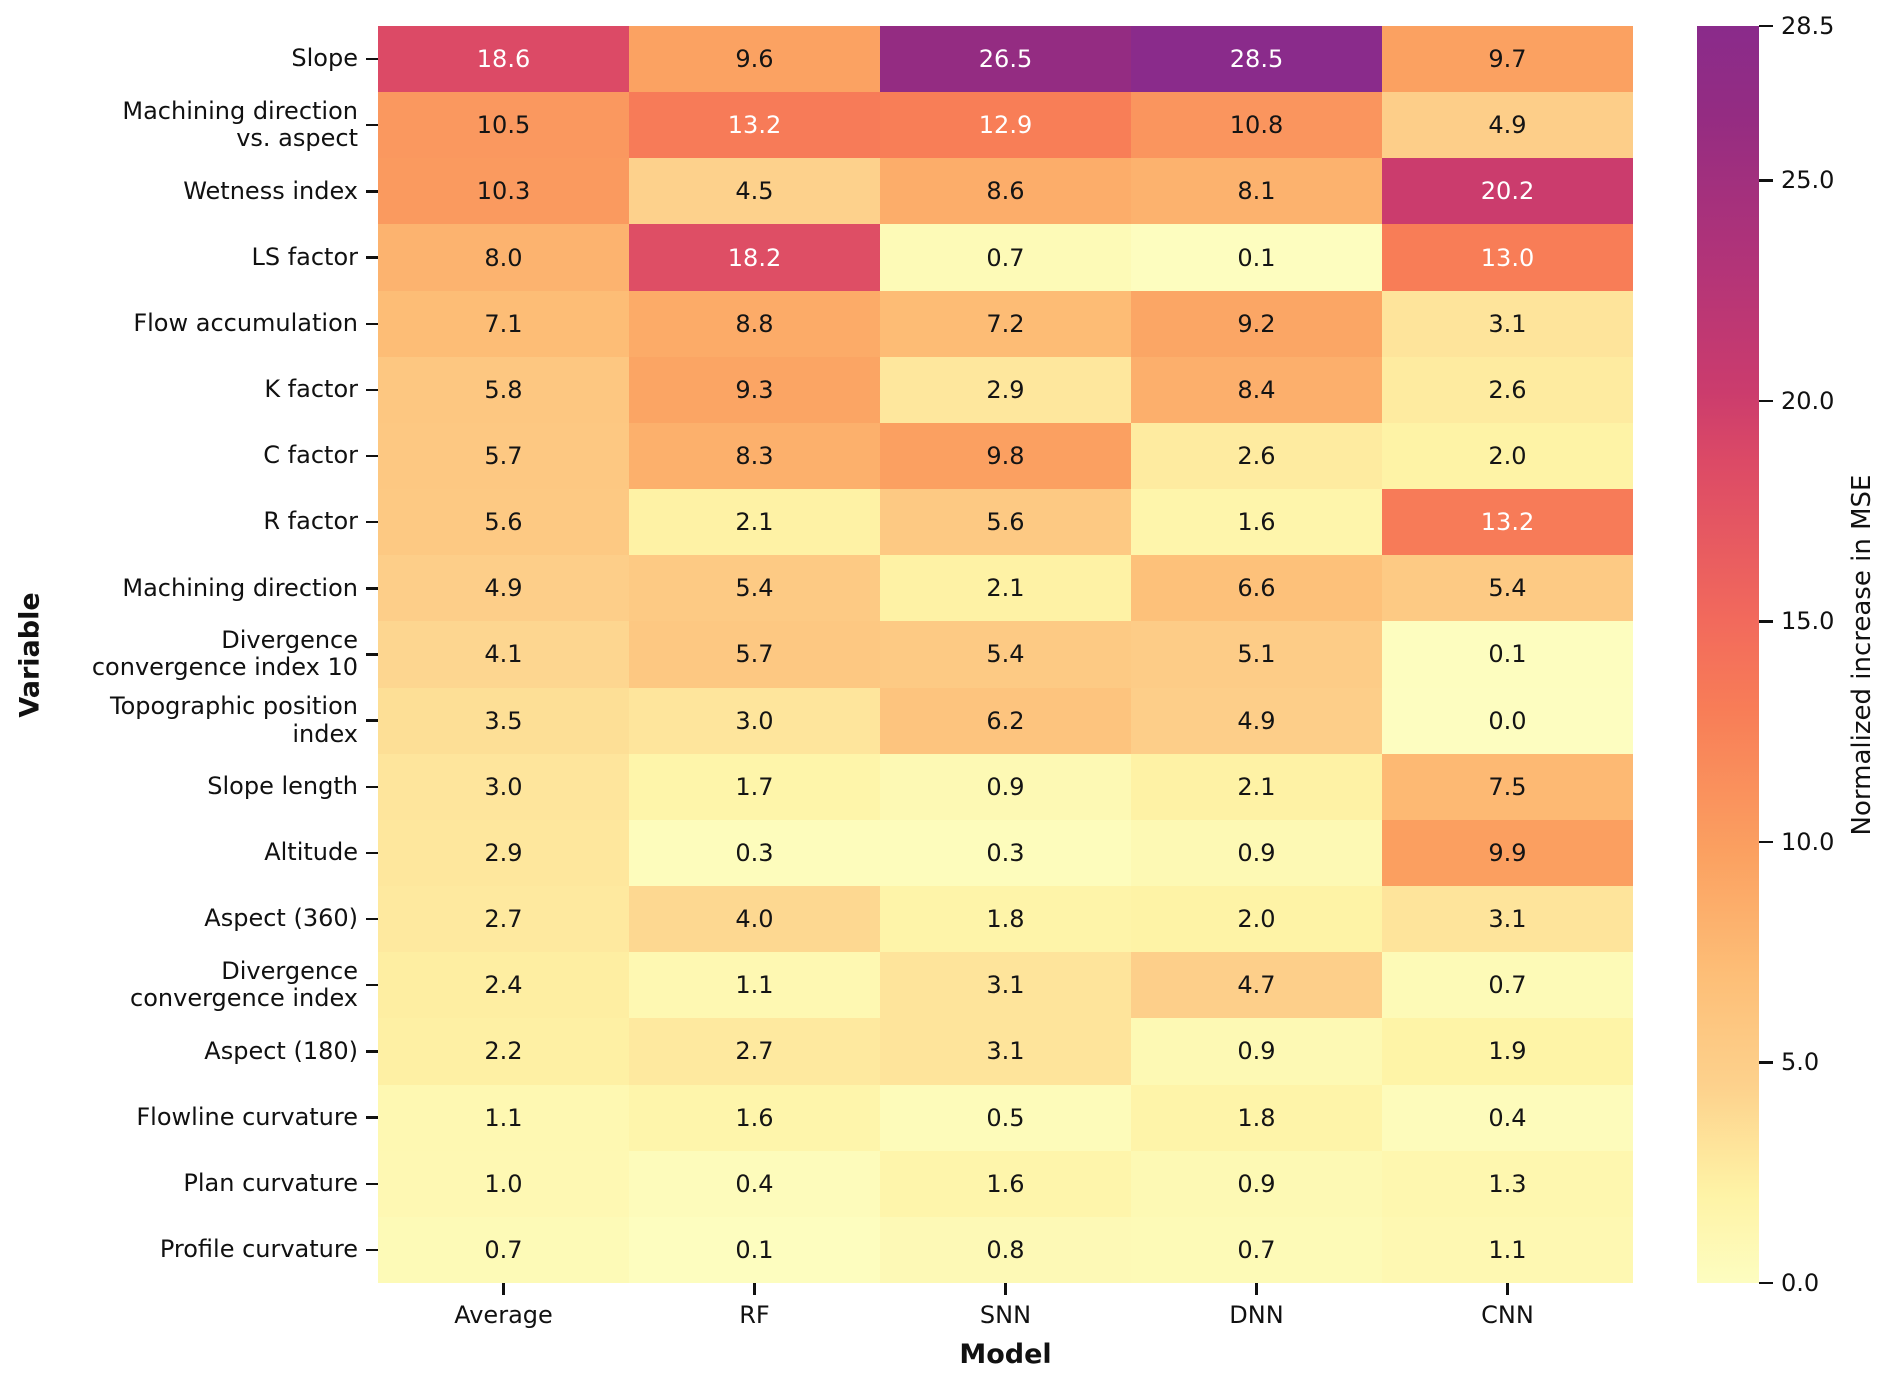 This screenshot has width=1892, height=1378. I want to click on y-tick-label: Topographic position index, so click(234, 720).